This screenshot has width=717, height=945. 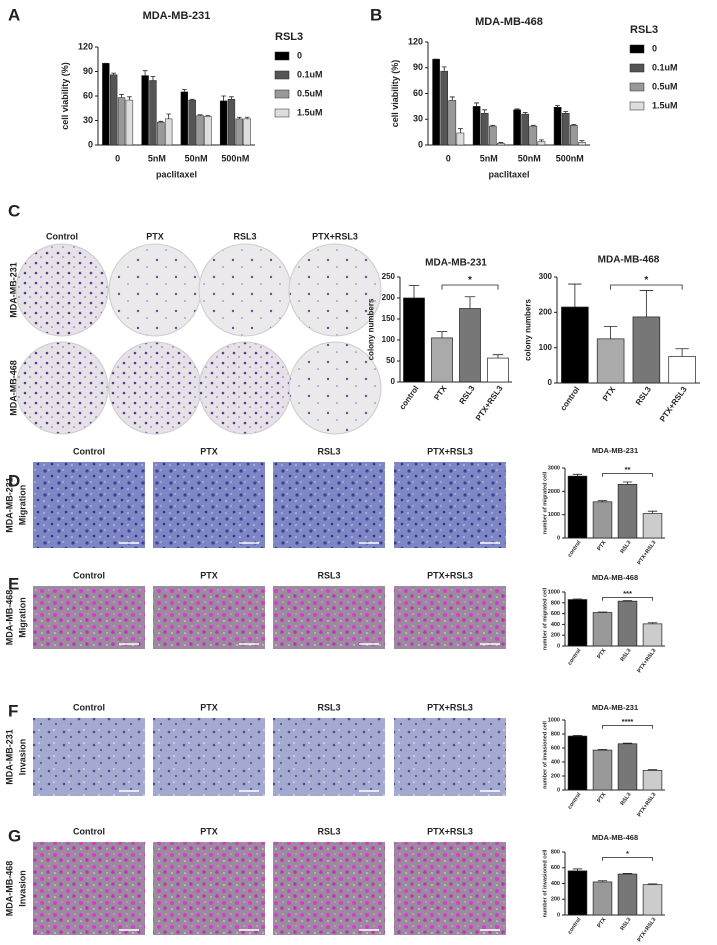 What do you see at coordinates (529, 158) in the screenshot?
I see `x-tick-label: 50nM` at bounding box center [529, 158].